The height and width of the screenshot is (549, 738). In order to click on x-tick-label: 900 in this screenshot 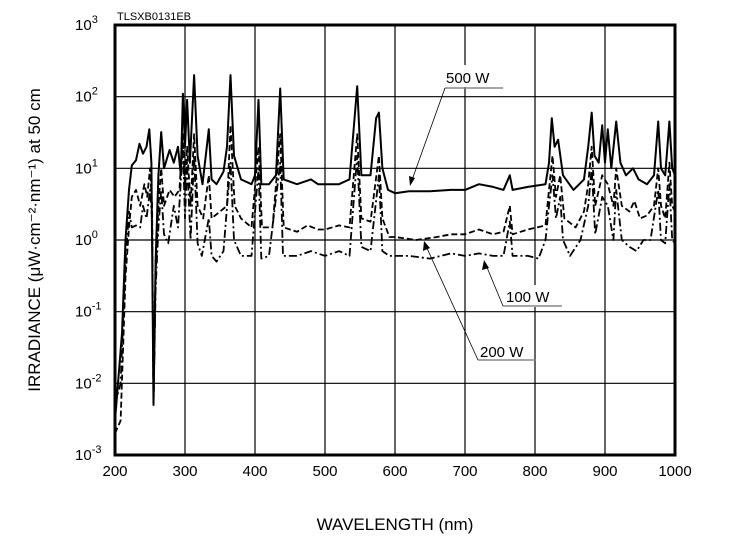, I will do `click(604, 471)`.